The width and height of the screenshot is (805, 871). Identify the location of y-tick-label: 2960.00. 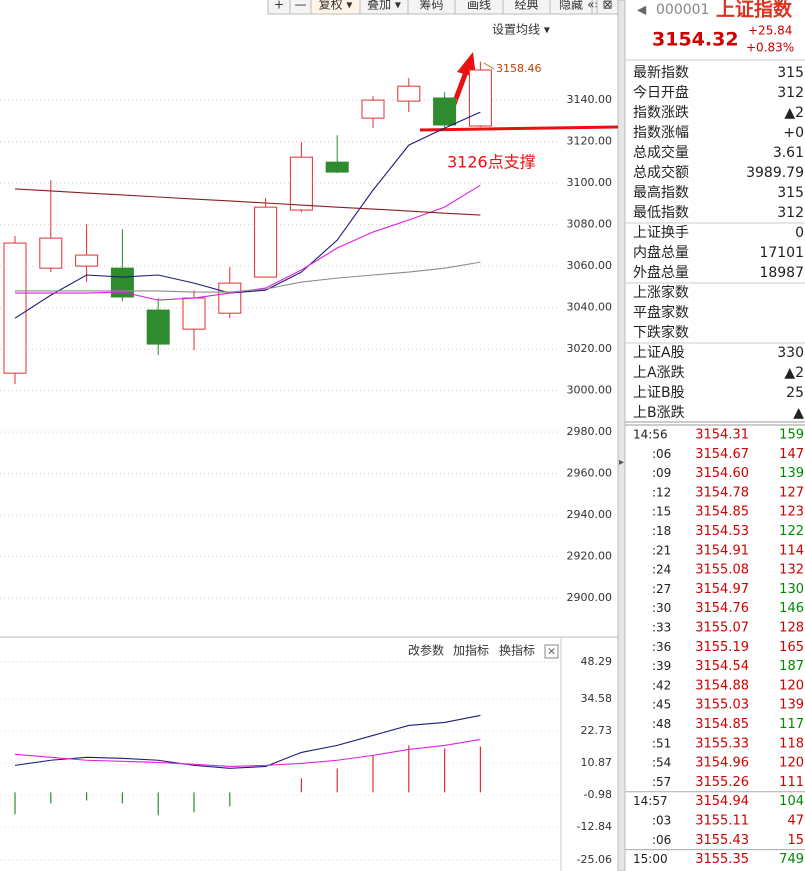
(590, 473).